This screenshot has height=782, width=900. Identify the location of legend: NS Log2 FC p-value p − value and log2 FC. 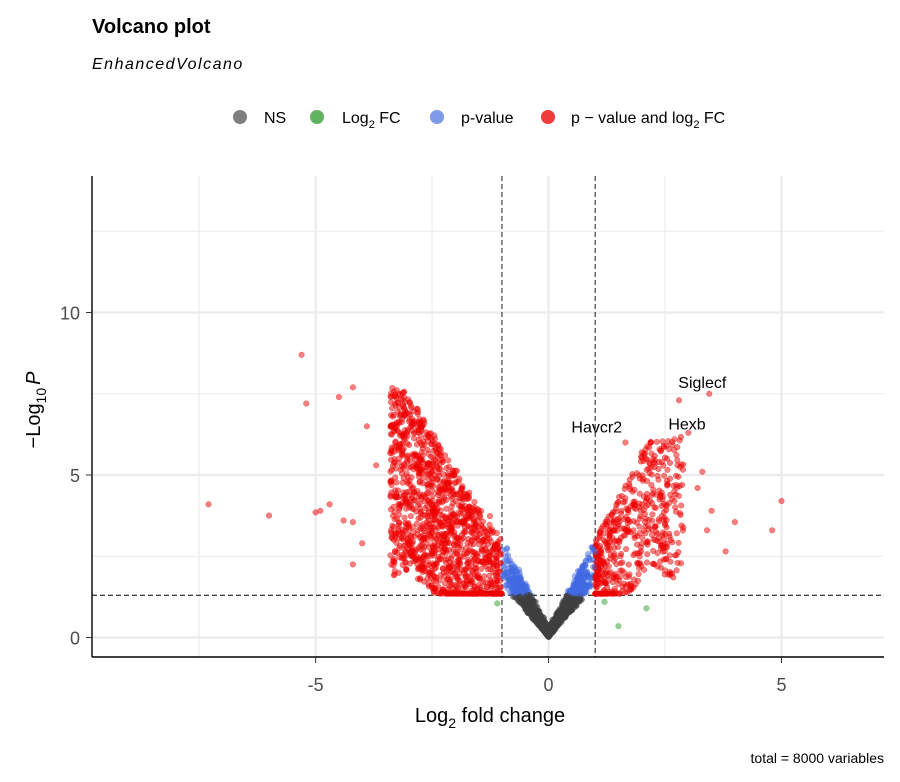
(479, 120).